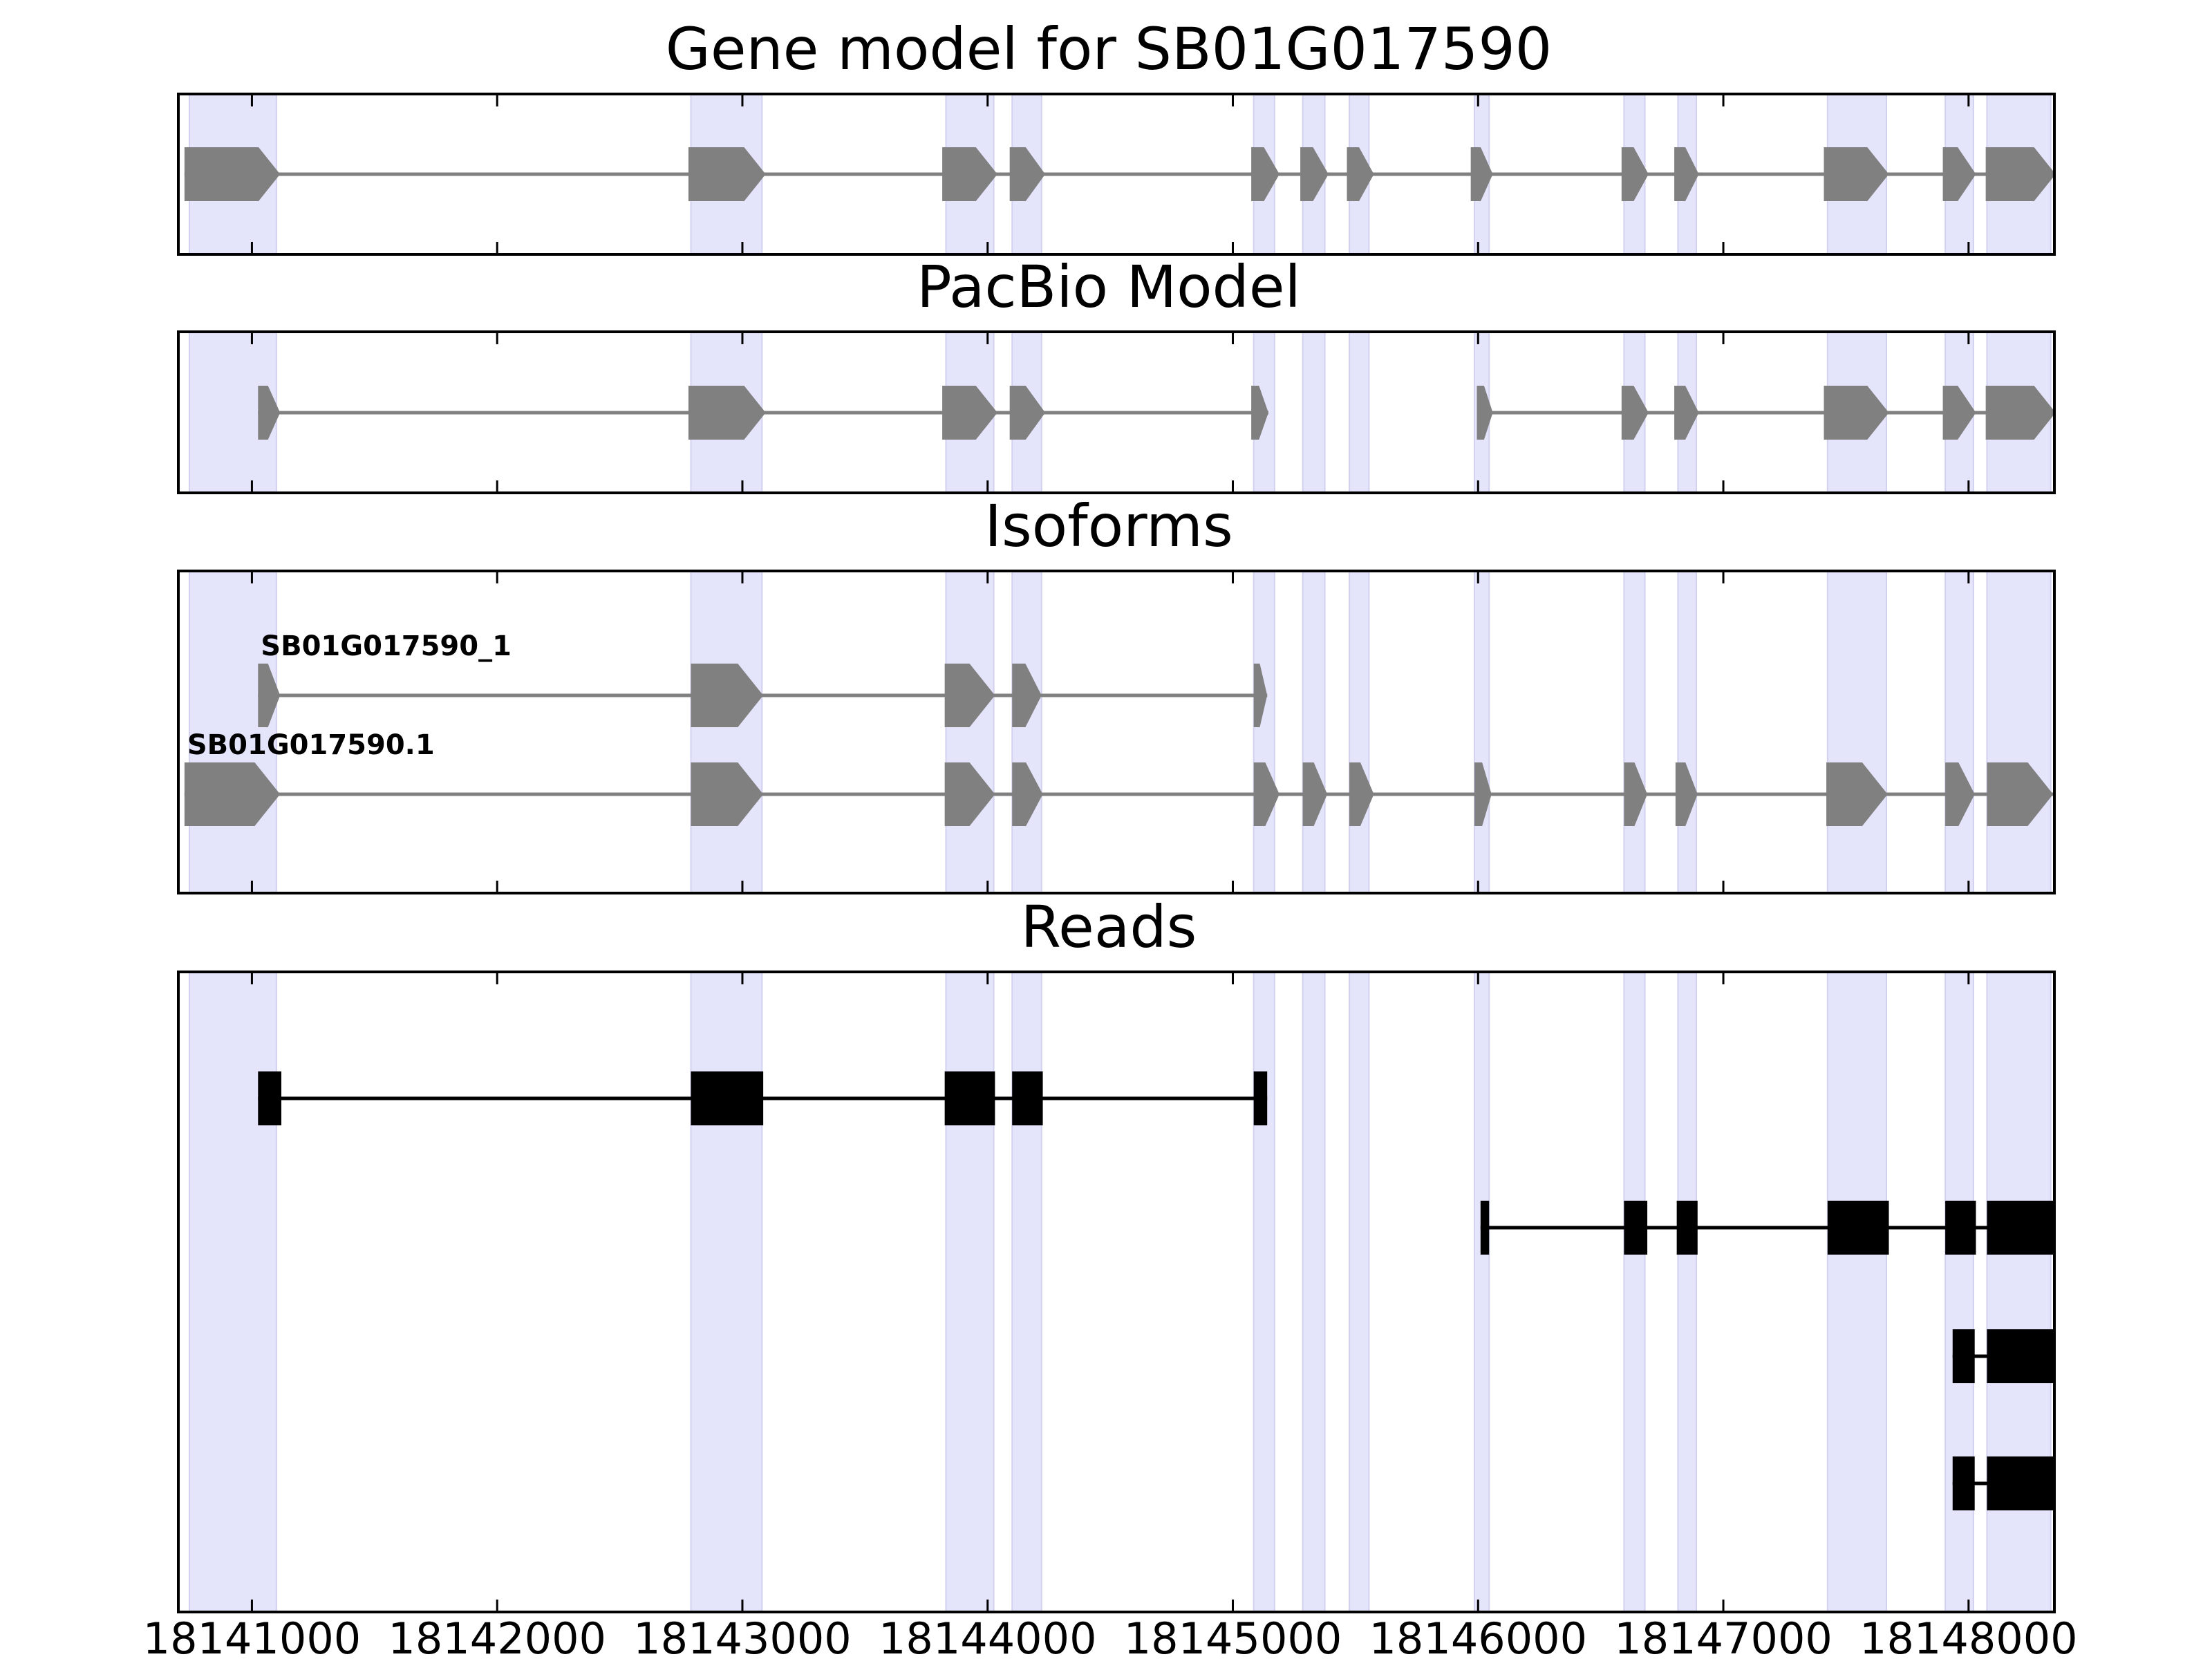 Image resolution: width=2212 pixels, height=1659 pixels. What do you see at coordinates (1108, 526) in the screenshot?
I see `panel-title-isoforms: Isoforms` at bounding box center [1108, 526].